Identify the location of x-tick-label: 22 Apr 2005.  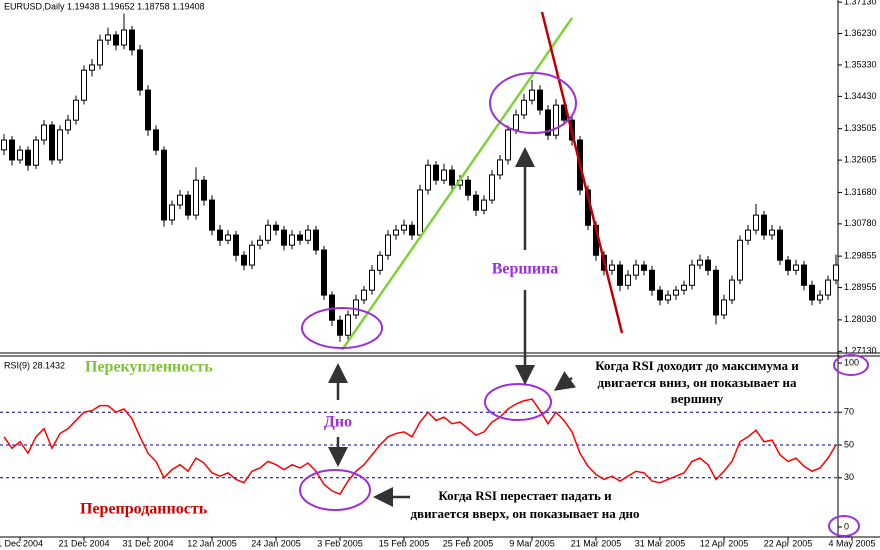
(788, 543).